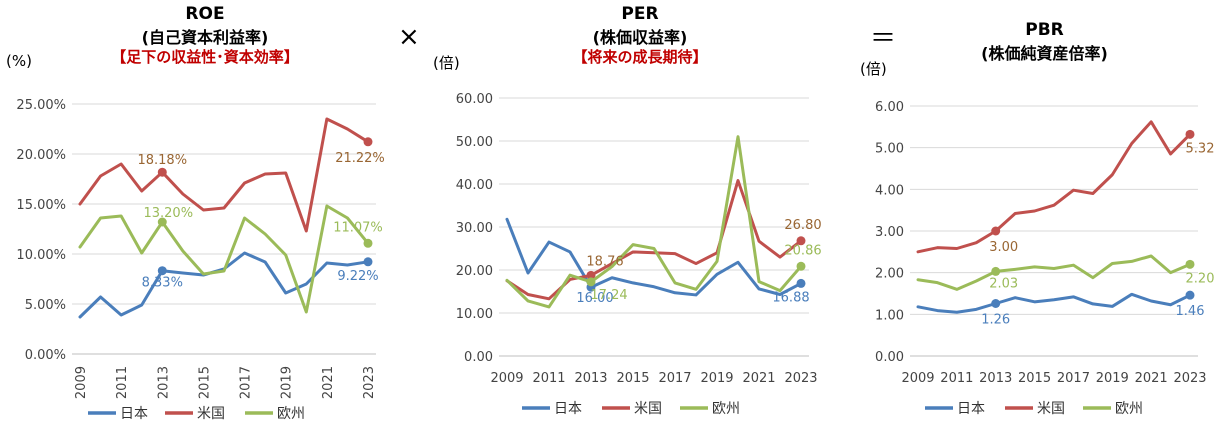 The width and height of the screenshot is (1219, 423). What do you see at coordinates (883, 39) in the screenshot?
I see `equals-operator: ＝` at bounding box center [883, 39].